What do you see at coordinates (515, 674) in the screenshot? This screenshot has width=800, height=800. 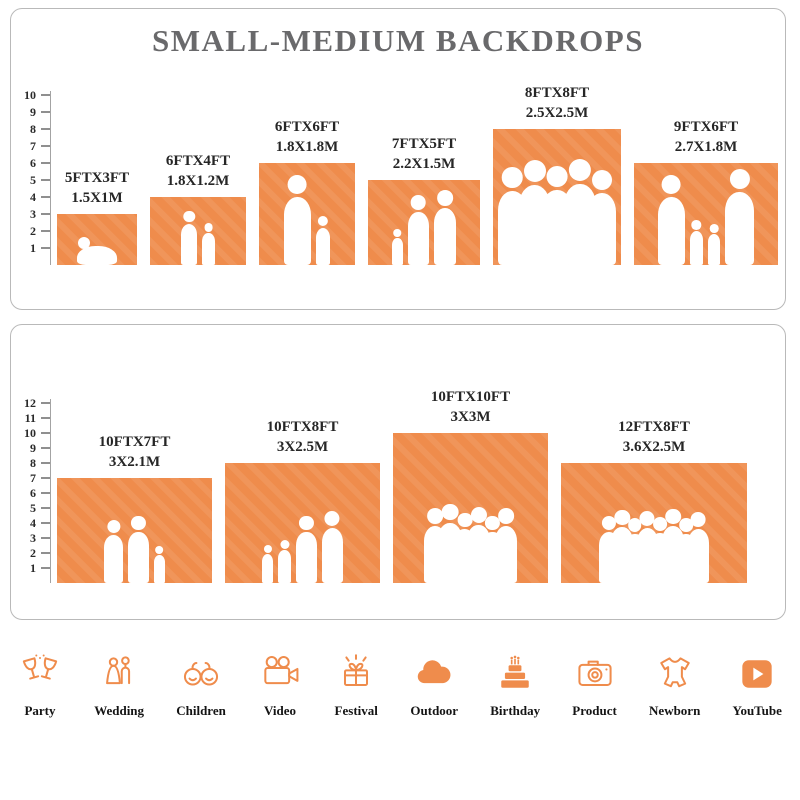 I see `birthday-icon` at bounding box center [515, 674].